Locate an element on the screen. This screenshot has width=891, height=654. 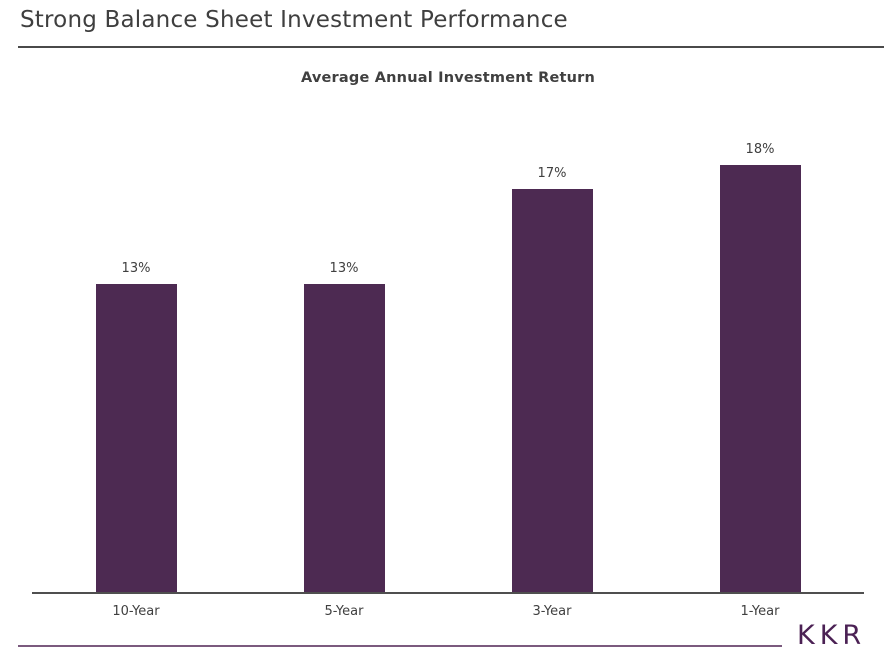
chart-title: Average Annual Investment Return is located at coordinates (448, 78).